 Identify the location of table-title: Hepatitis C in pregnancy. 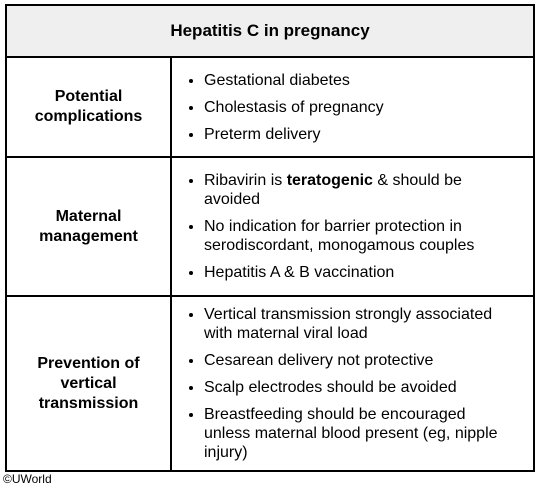
(270, 31).